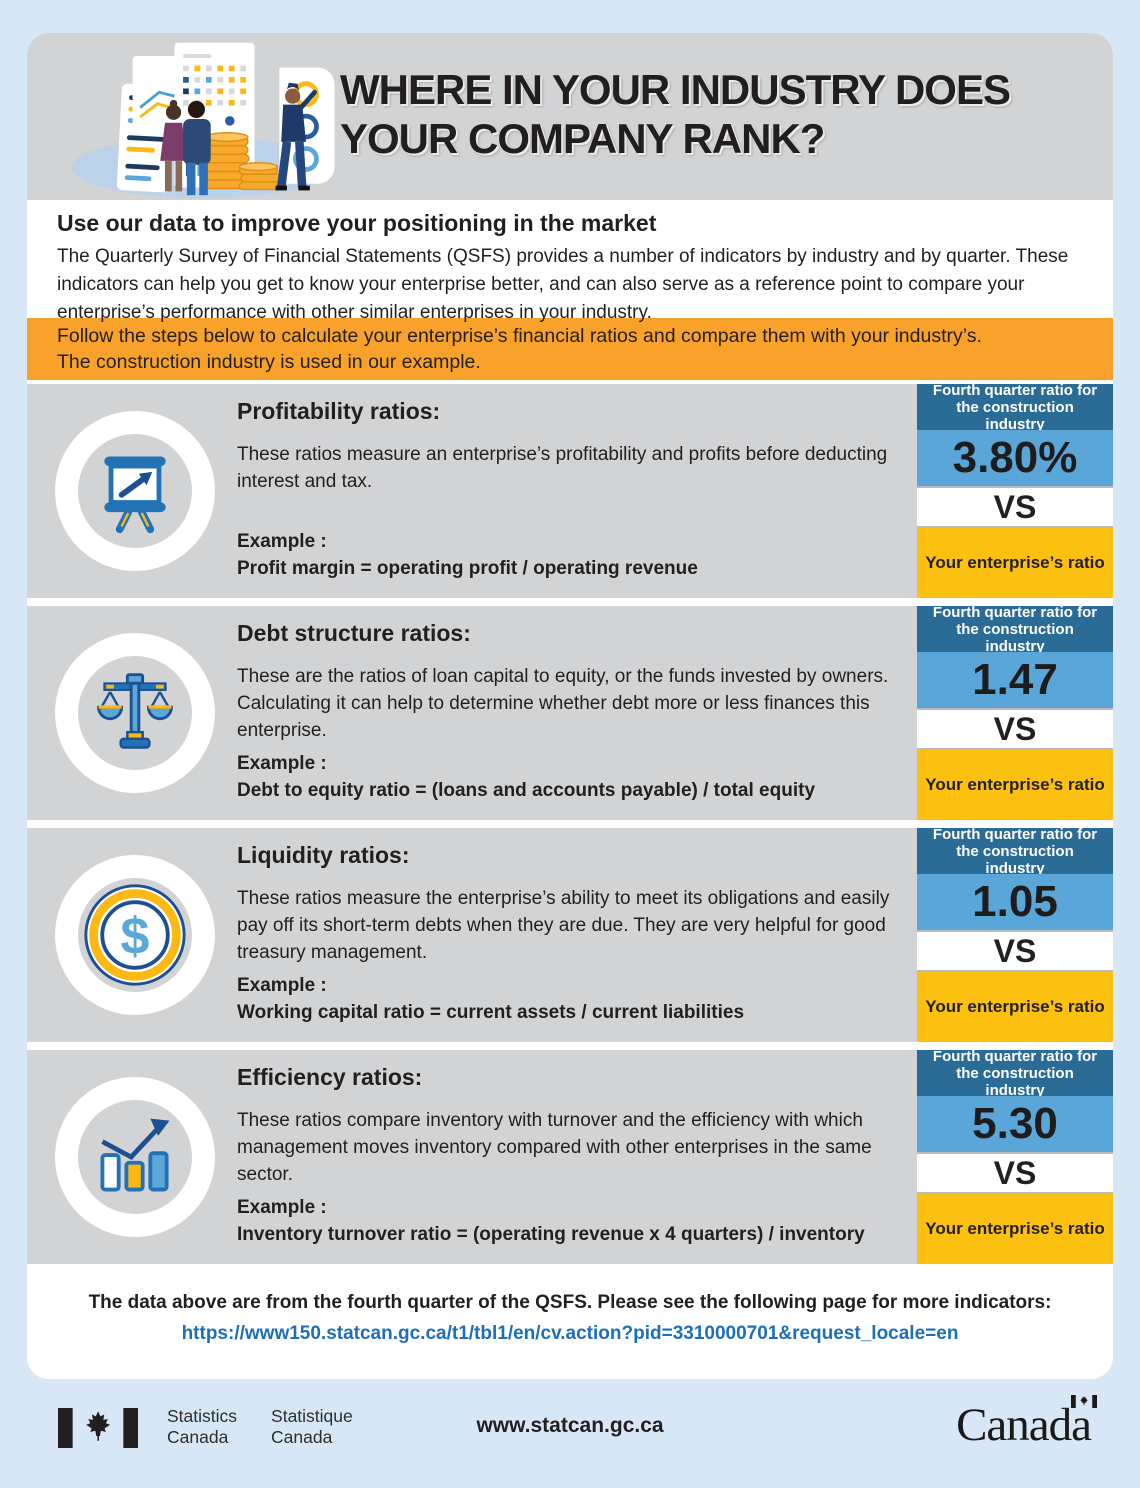  Describe the element at coordinates (323, 855) in the screenshot. I see `section-title: Liquidity ratios:` at that location.